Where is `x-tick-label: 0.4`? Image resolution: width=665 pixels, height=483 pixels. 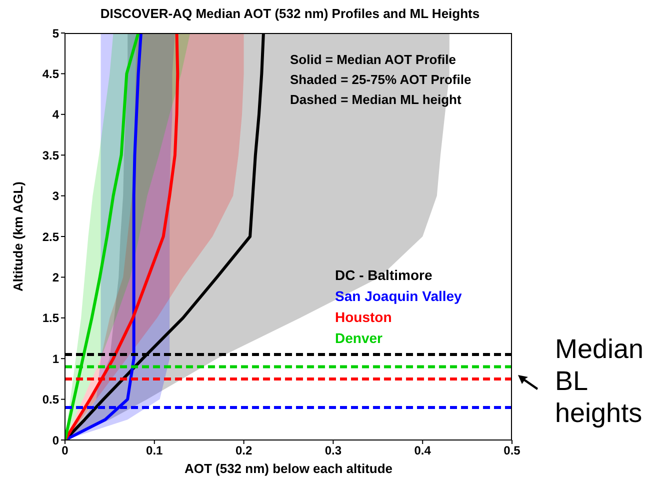 x-tick-label: 0.4 is located at coordinates (423, 451).